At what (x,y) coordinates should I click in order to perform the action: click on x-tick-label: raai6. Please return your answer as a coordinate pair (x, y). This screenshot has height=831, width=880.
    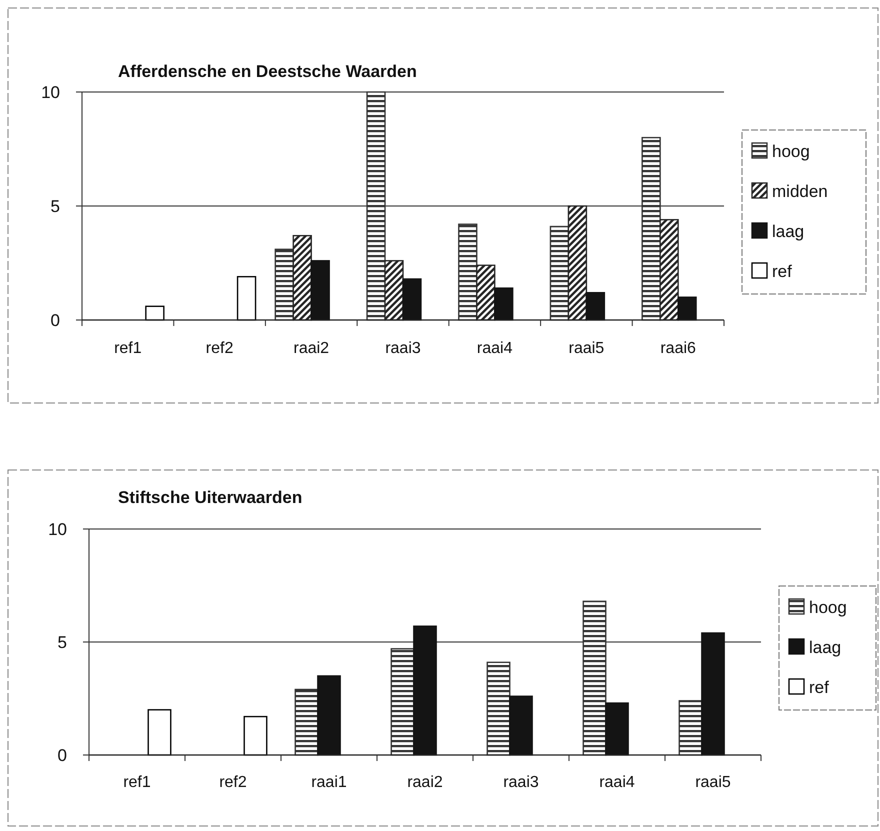
    Looking at the image, I should click on (678, 348).